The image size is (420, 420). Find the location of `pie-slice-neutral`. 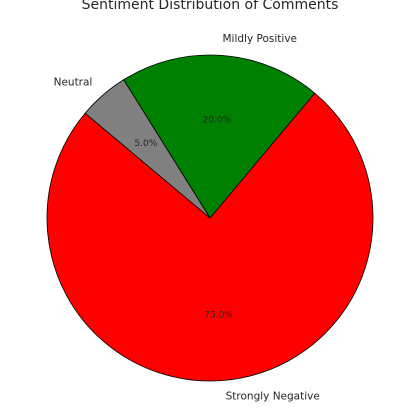

pie-slice-neutral is located at coordinates (147, 149).